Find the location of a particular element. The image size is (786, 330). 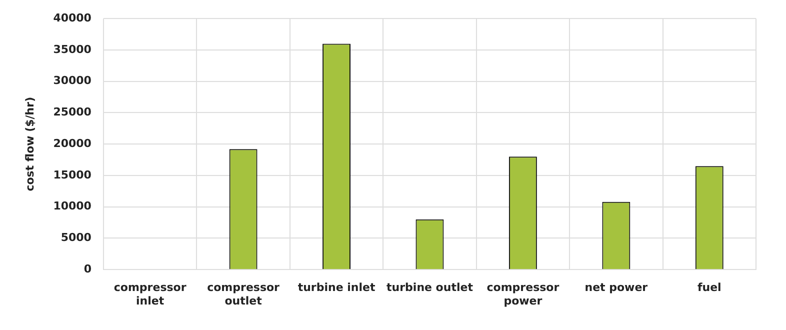

y-tick-label: 35000 is located at coordinates (72, 49).